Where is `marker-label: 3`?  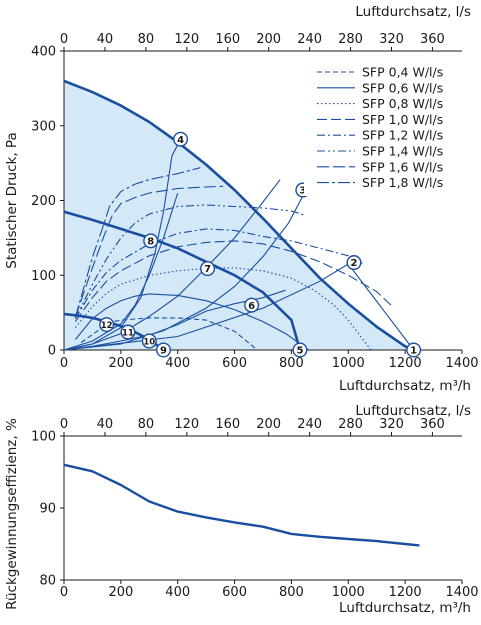 marker-label: 3 is located at coordinates (302, 191).